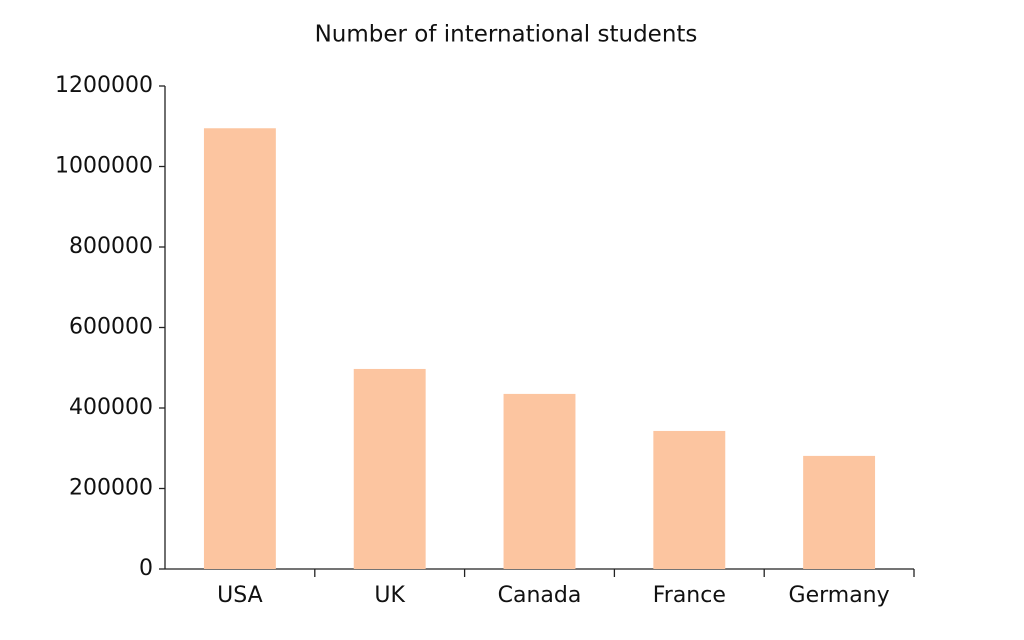 This screenshot has height=640, width=1024. I want to click on y-tick-label: 600000, so click(111, 327).